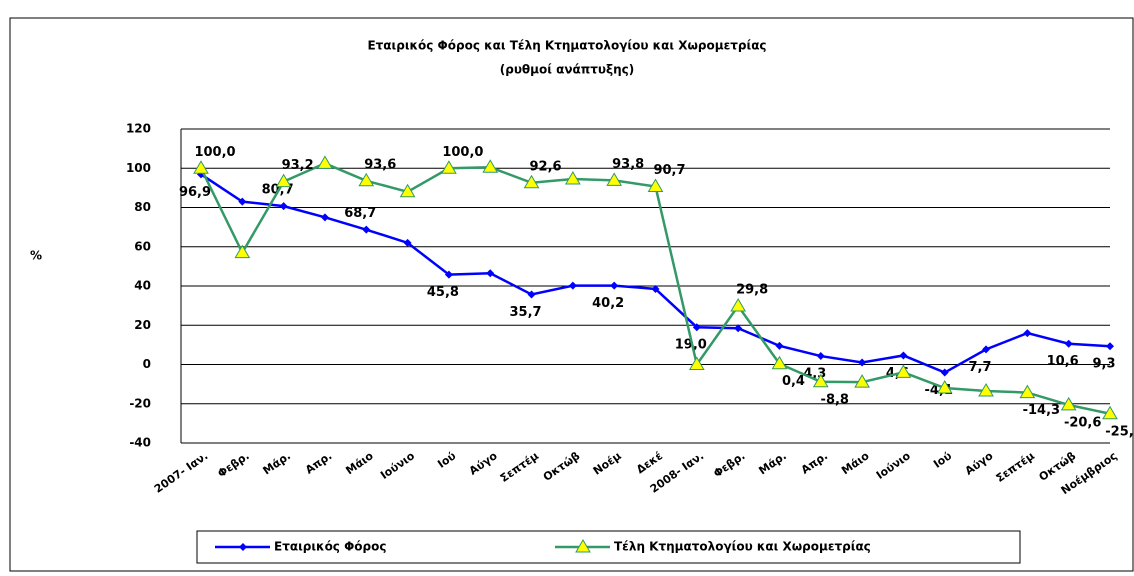 Image resolution: width=1134 pixels, height=576 pixels. Describe the element at coordinates (195, 192) in the screenshot. I see `data-label: 96,9` at that location.